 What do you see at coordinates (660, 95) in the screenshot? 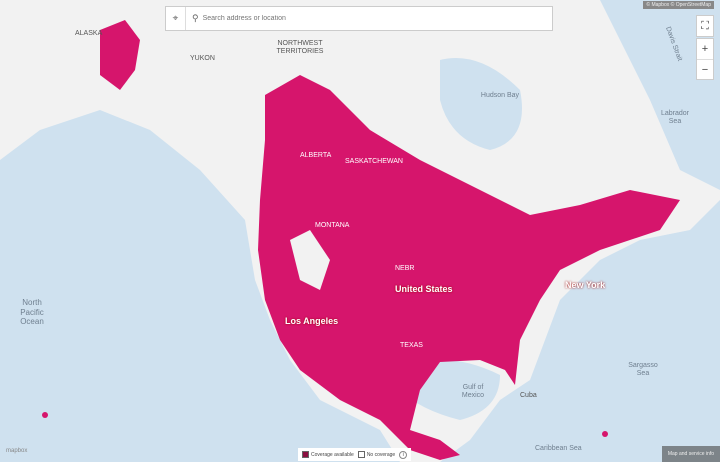
I see `labrador-sea` at bounding box center [660, 95].